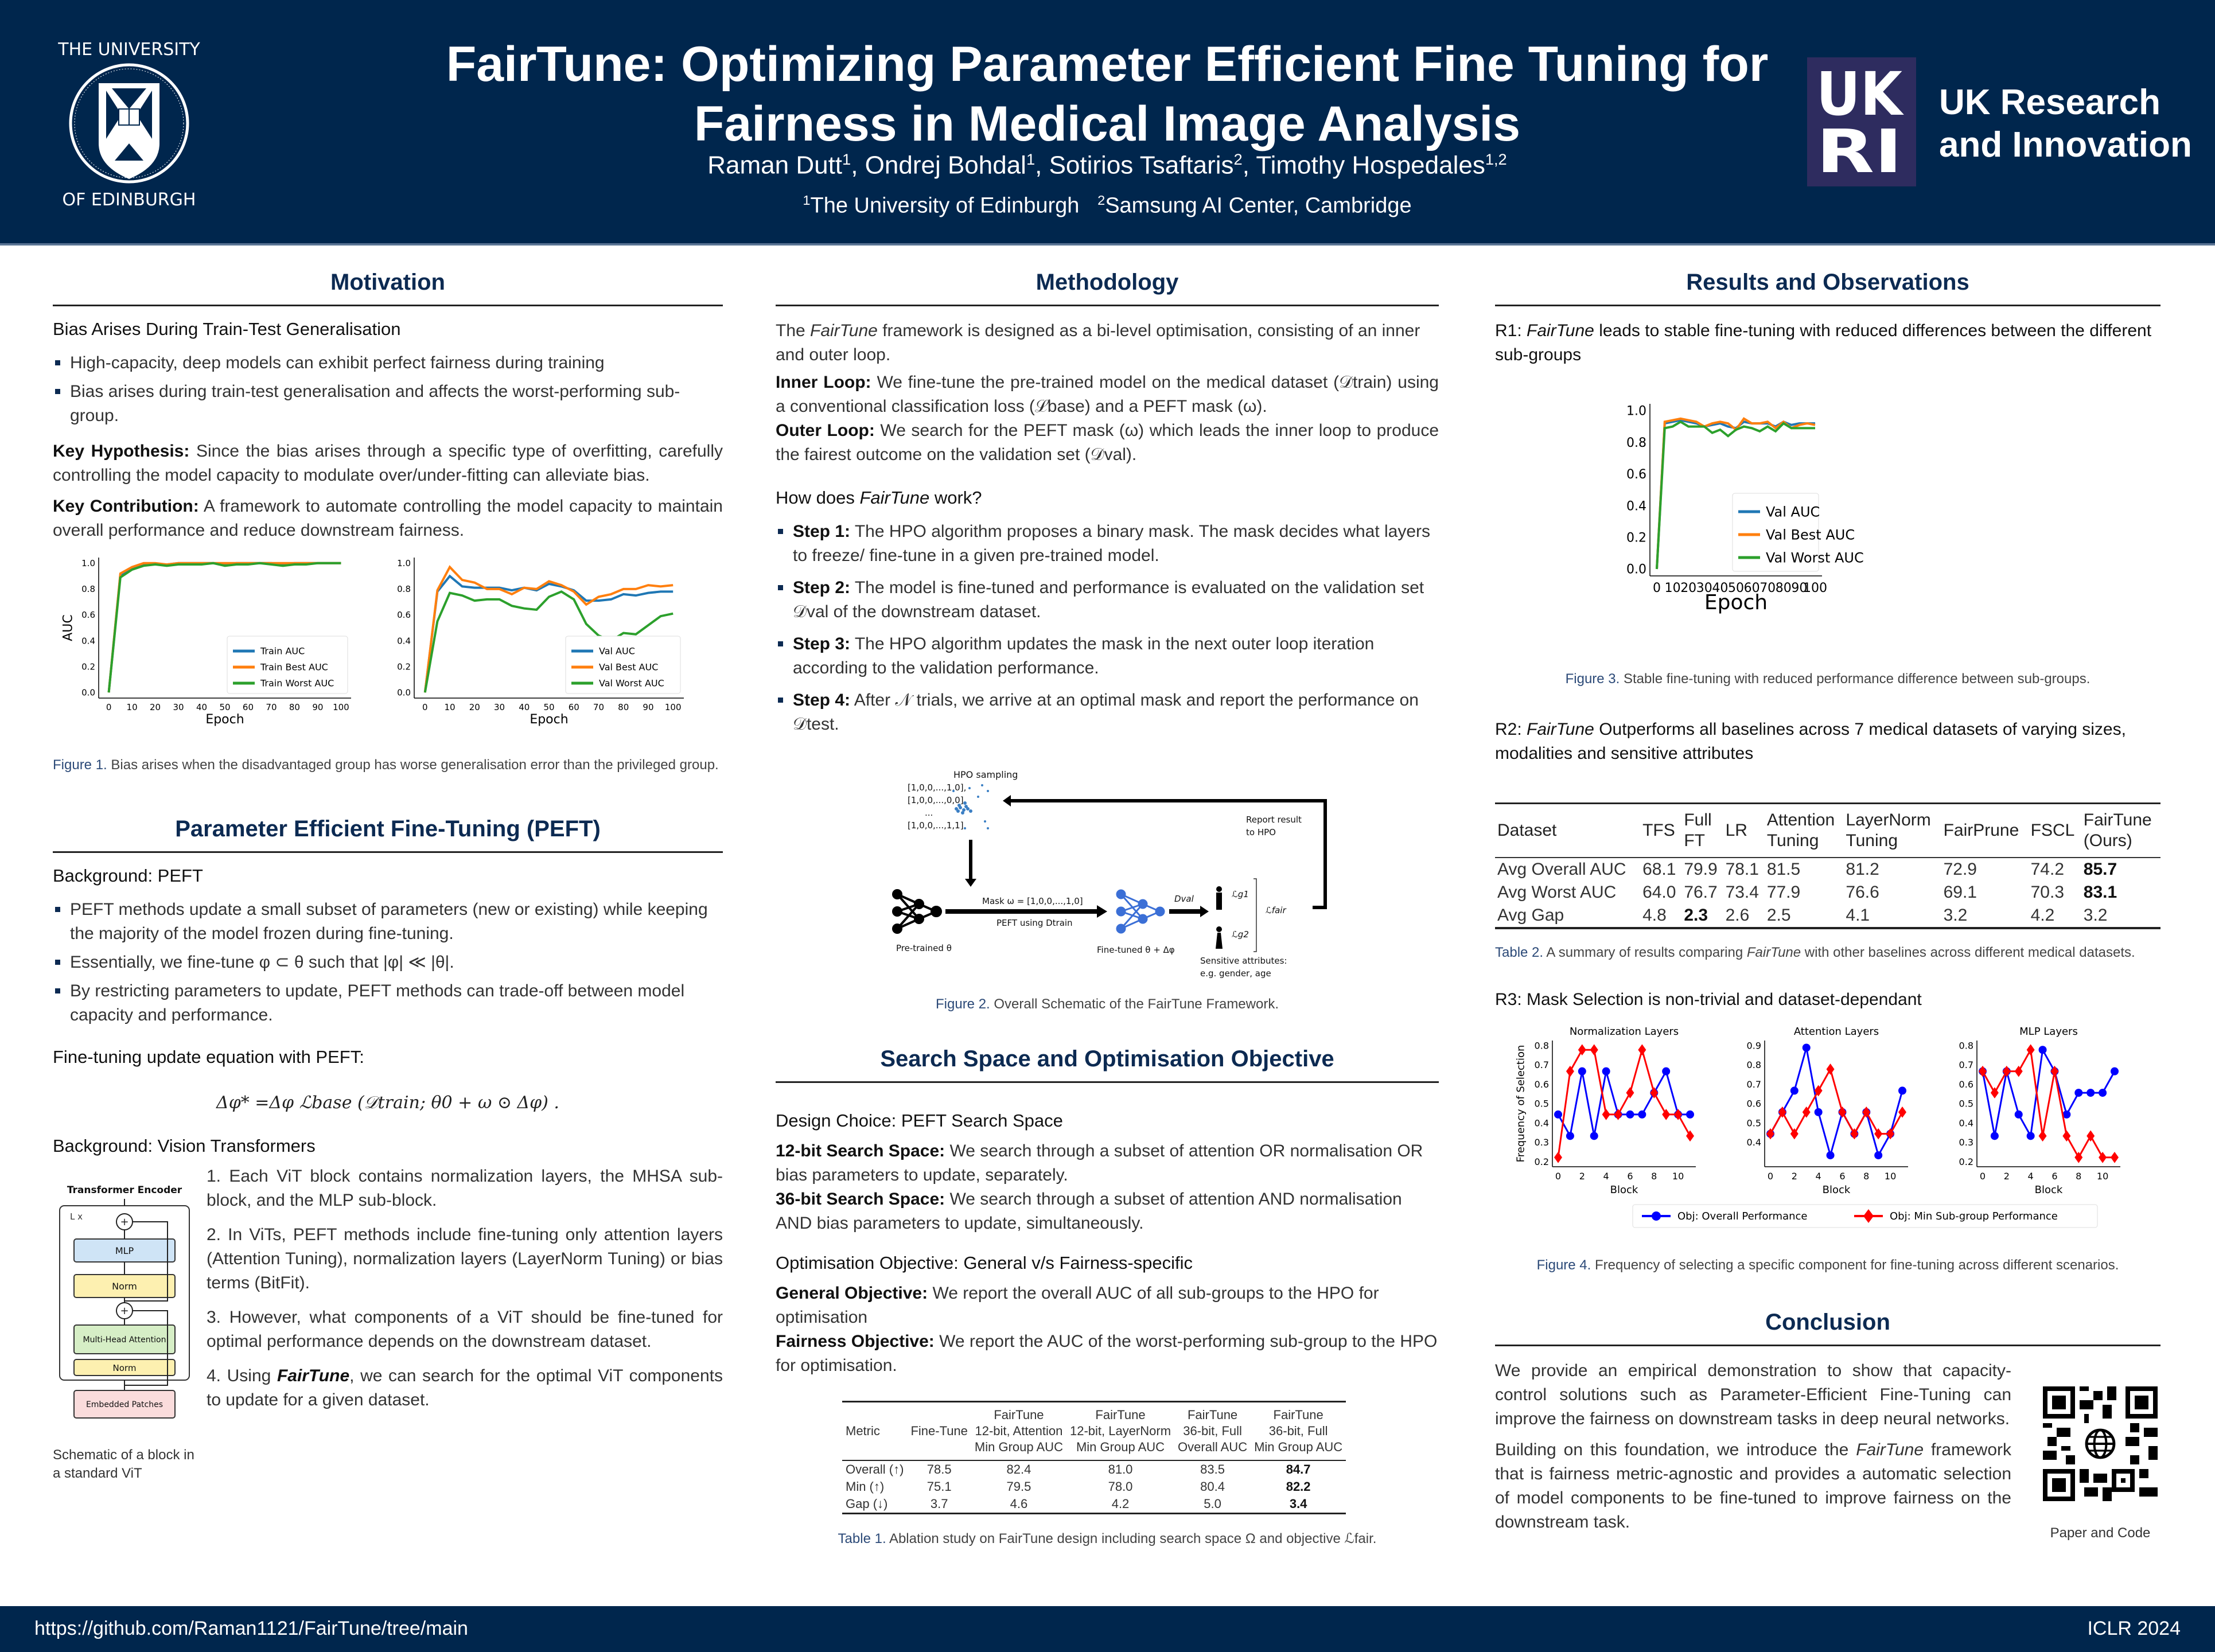 This screenshot has width=2215, height=1652. What do you see at coordinates (128, 876) in the screenshot?
I see `subheading: Background: PEFT` at bounding box center [128, 876].